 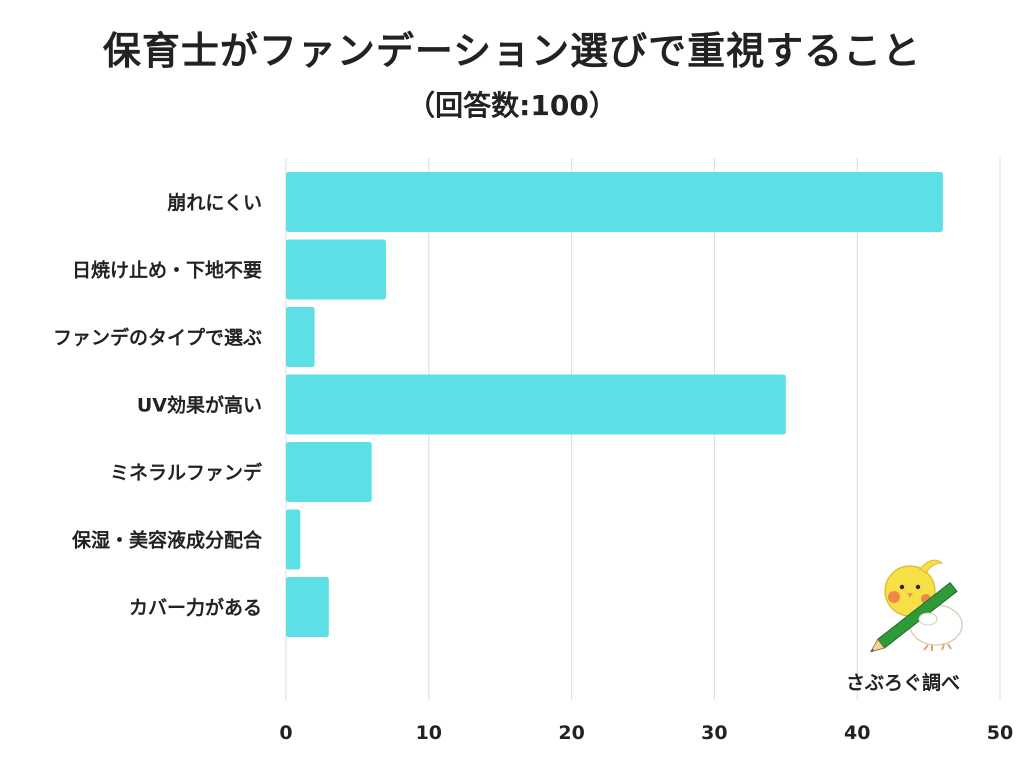 What do you see at coordinates (512, 105) in the screenshot?
I see `chart-subtitle: （回答数:100）` at bounding box center [512, 105].